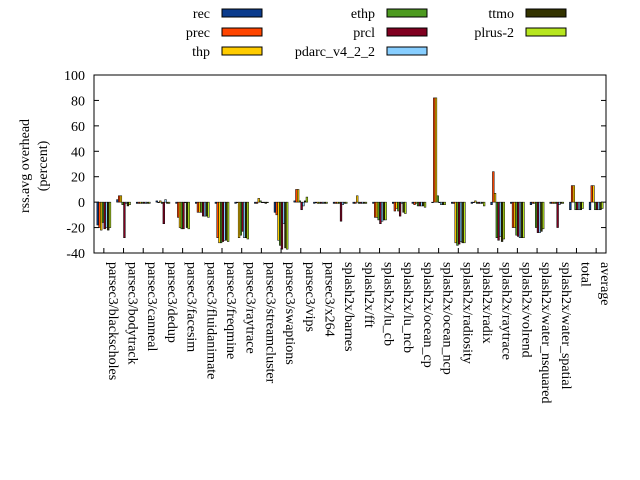  Describe the element at coordinates (132, 313) in the screenshot. I see `x-tick-label: parsec3/bodytrack` at that location.